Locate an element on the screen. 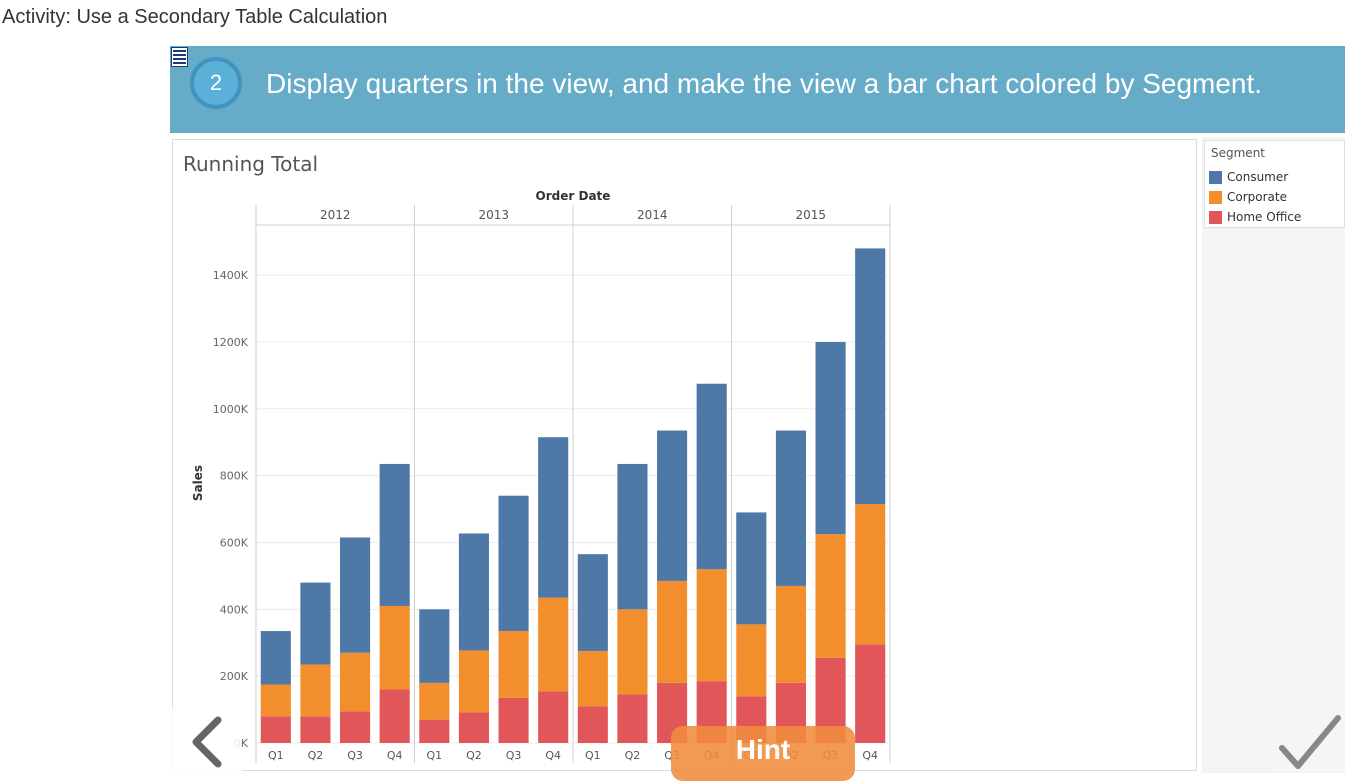  previous-button is located at coordinates (207, 739).